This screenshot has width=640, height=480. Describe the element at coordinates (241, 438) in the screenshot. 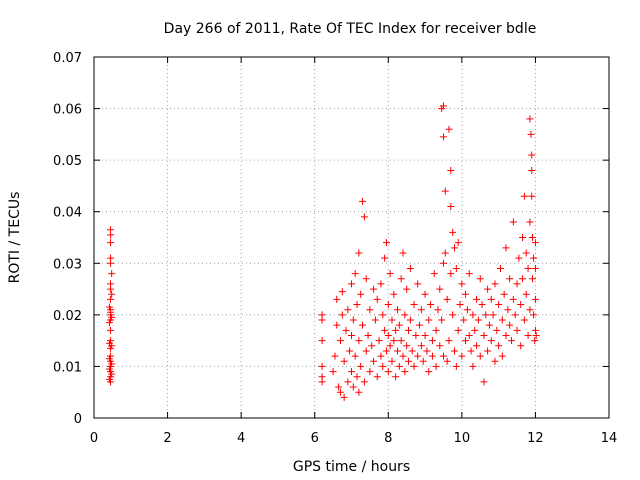

I see `x-tick-label: 4` at that location.